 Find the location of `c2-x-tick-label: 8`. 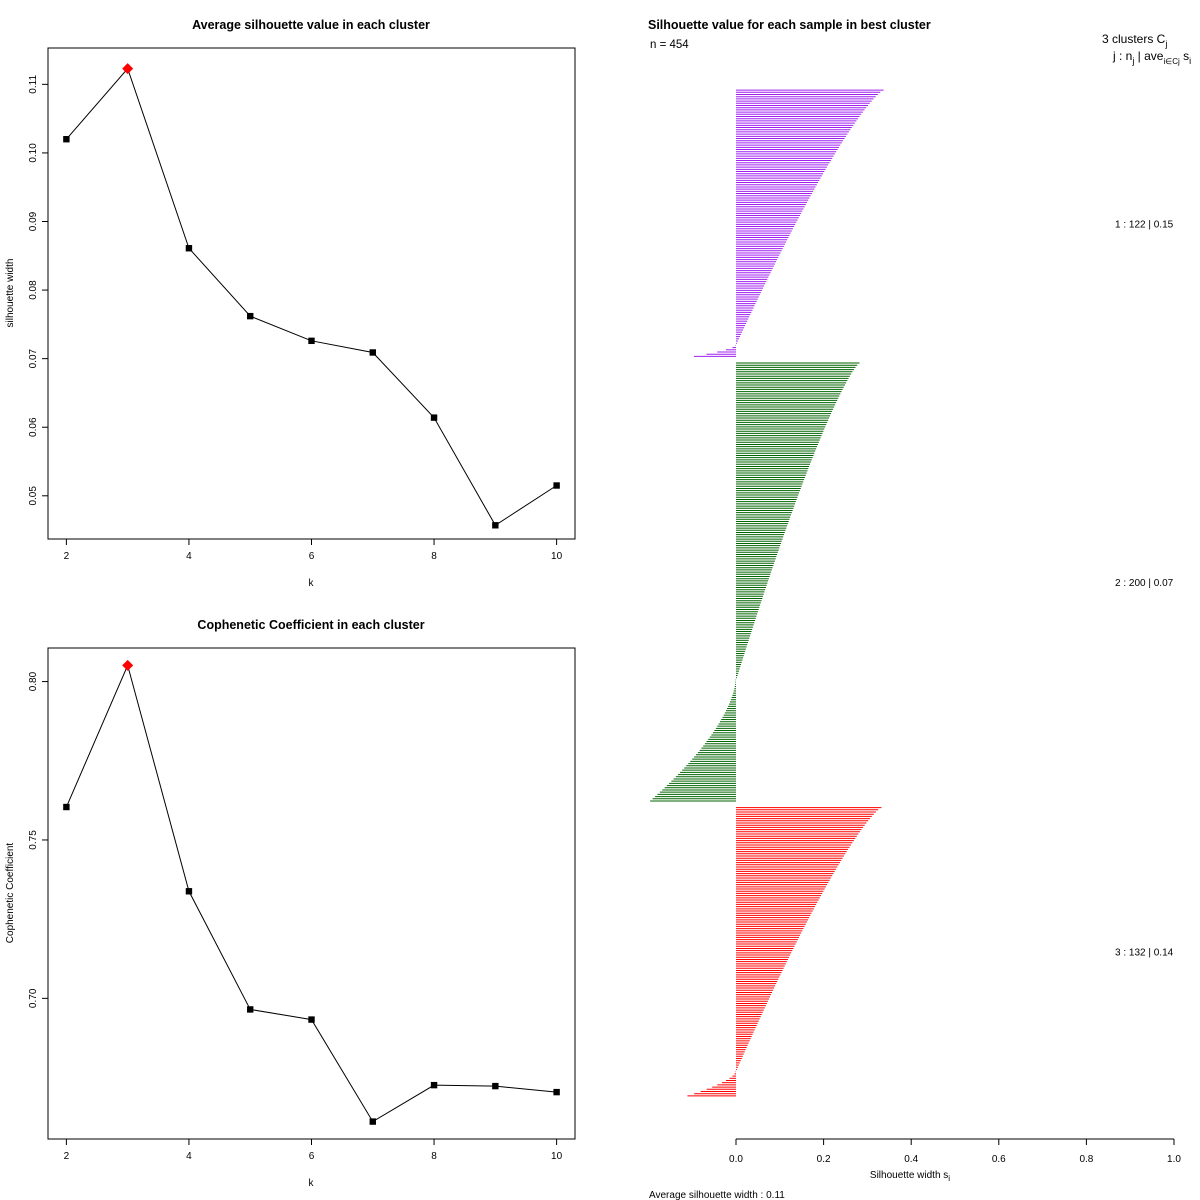

c2-x-tick-label: 8 is located at coordinates (434, 1156).